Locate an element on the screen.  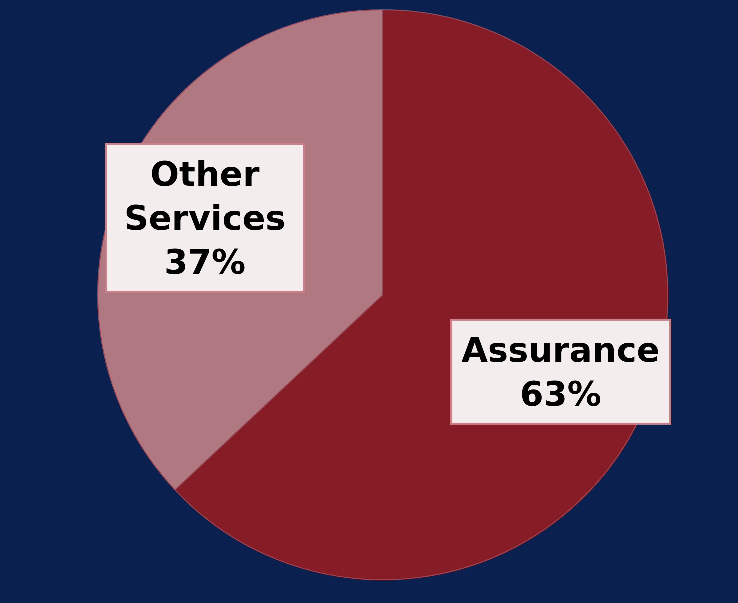
data-label: 37% is located at coordinates (205, 263).